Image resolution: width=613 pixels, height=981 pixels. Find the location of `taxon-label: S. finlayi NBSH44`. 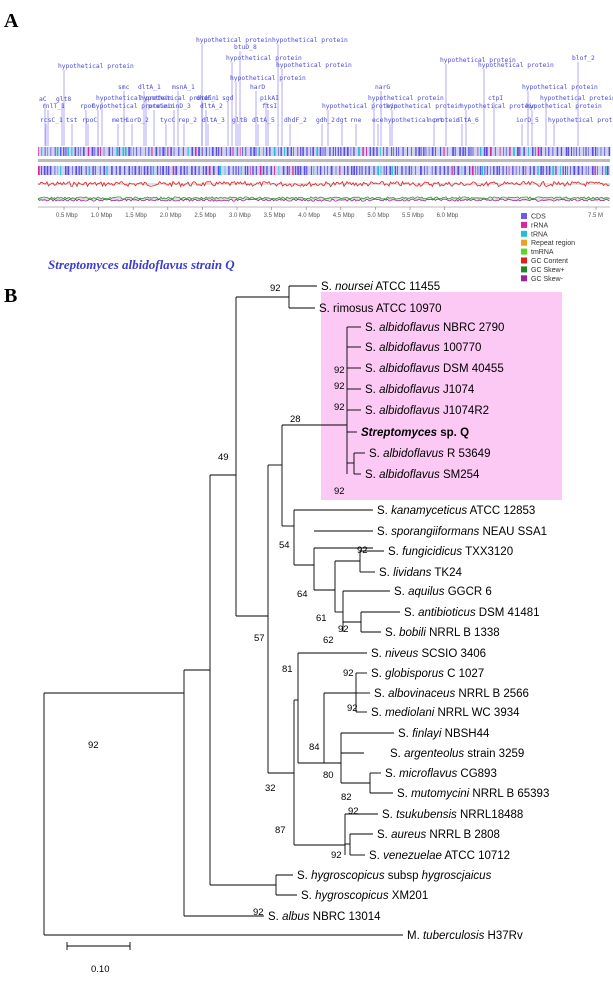

taxon-label: S. finlayi NBSH44 is located at coordinates (444, 734).